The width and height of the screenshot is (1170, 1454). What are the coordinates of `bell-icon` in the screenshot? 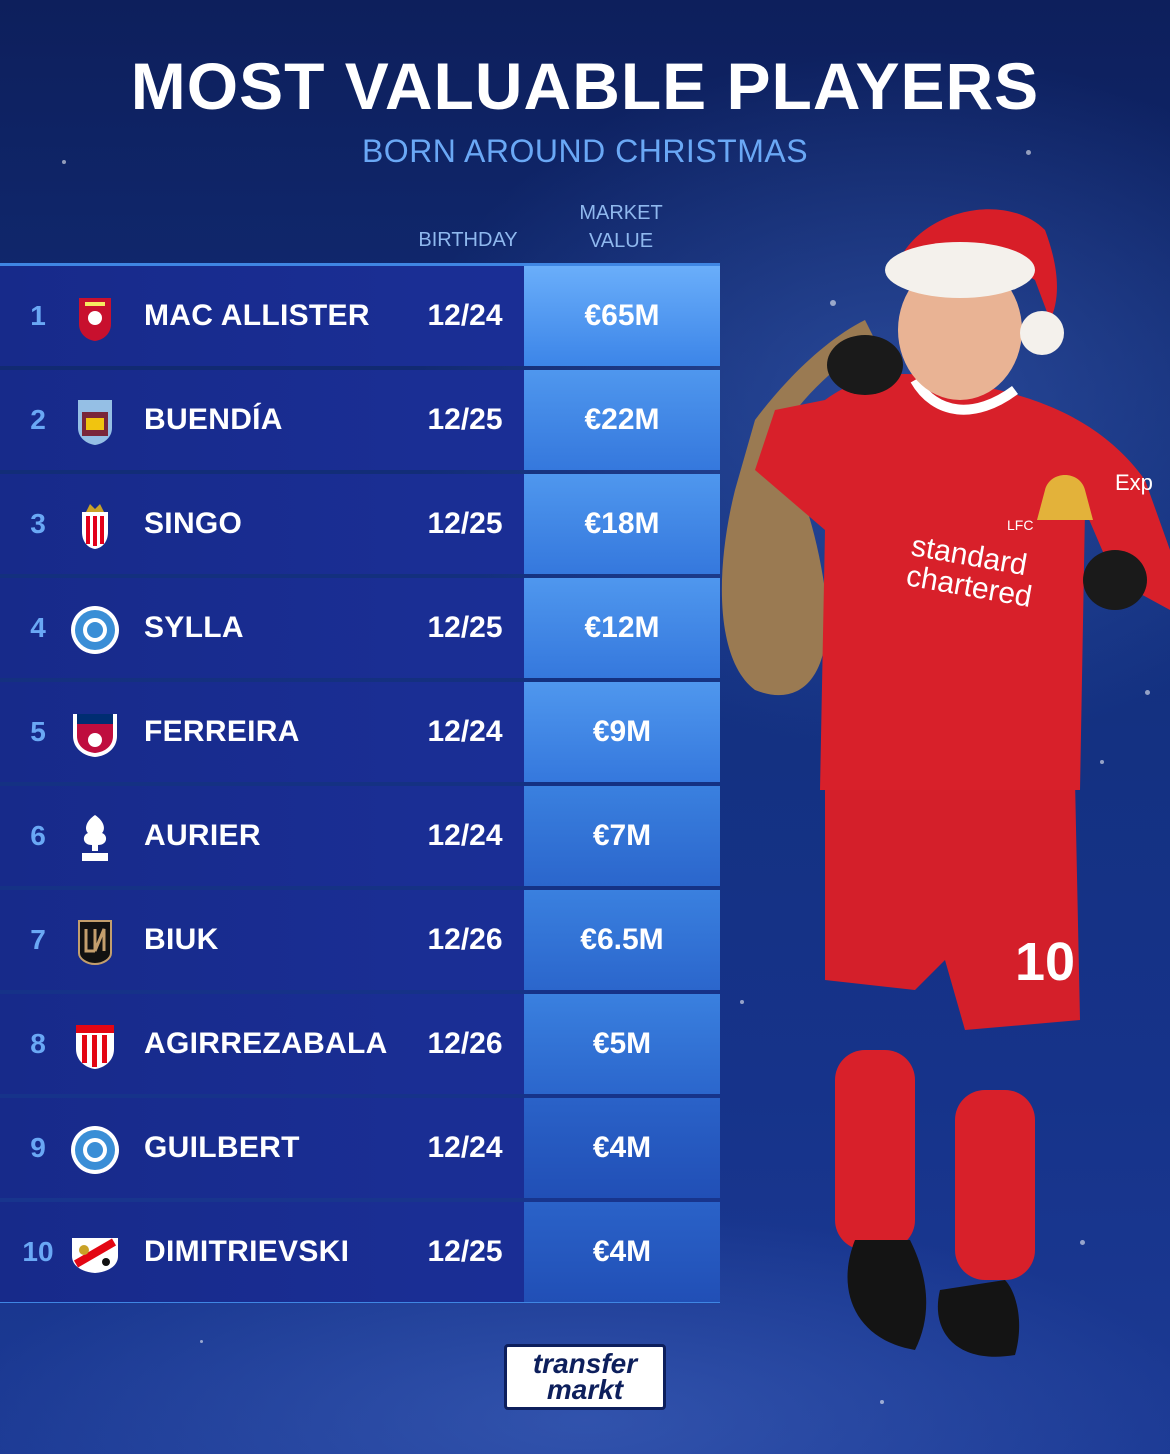 It's located at (1065, 497).